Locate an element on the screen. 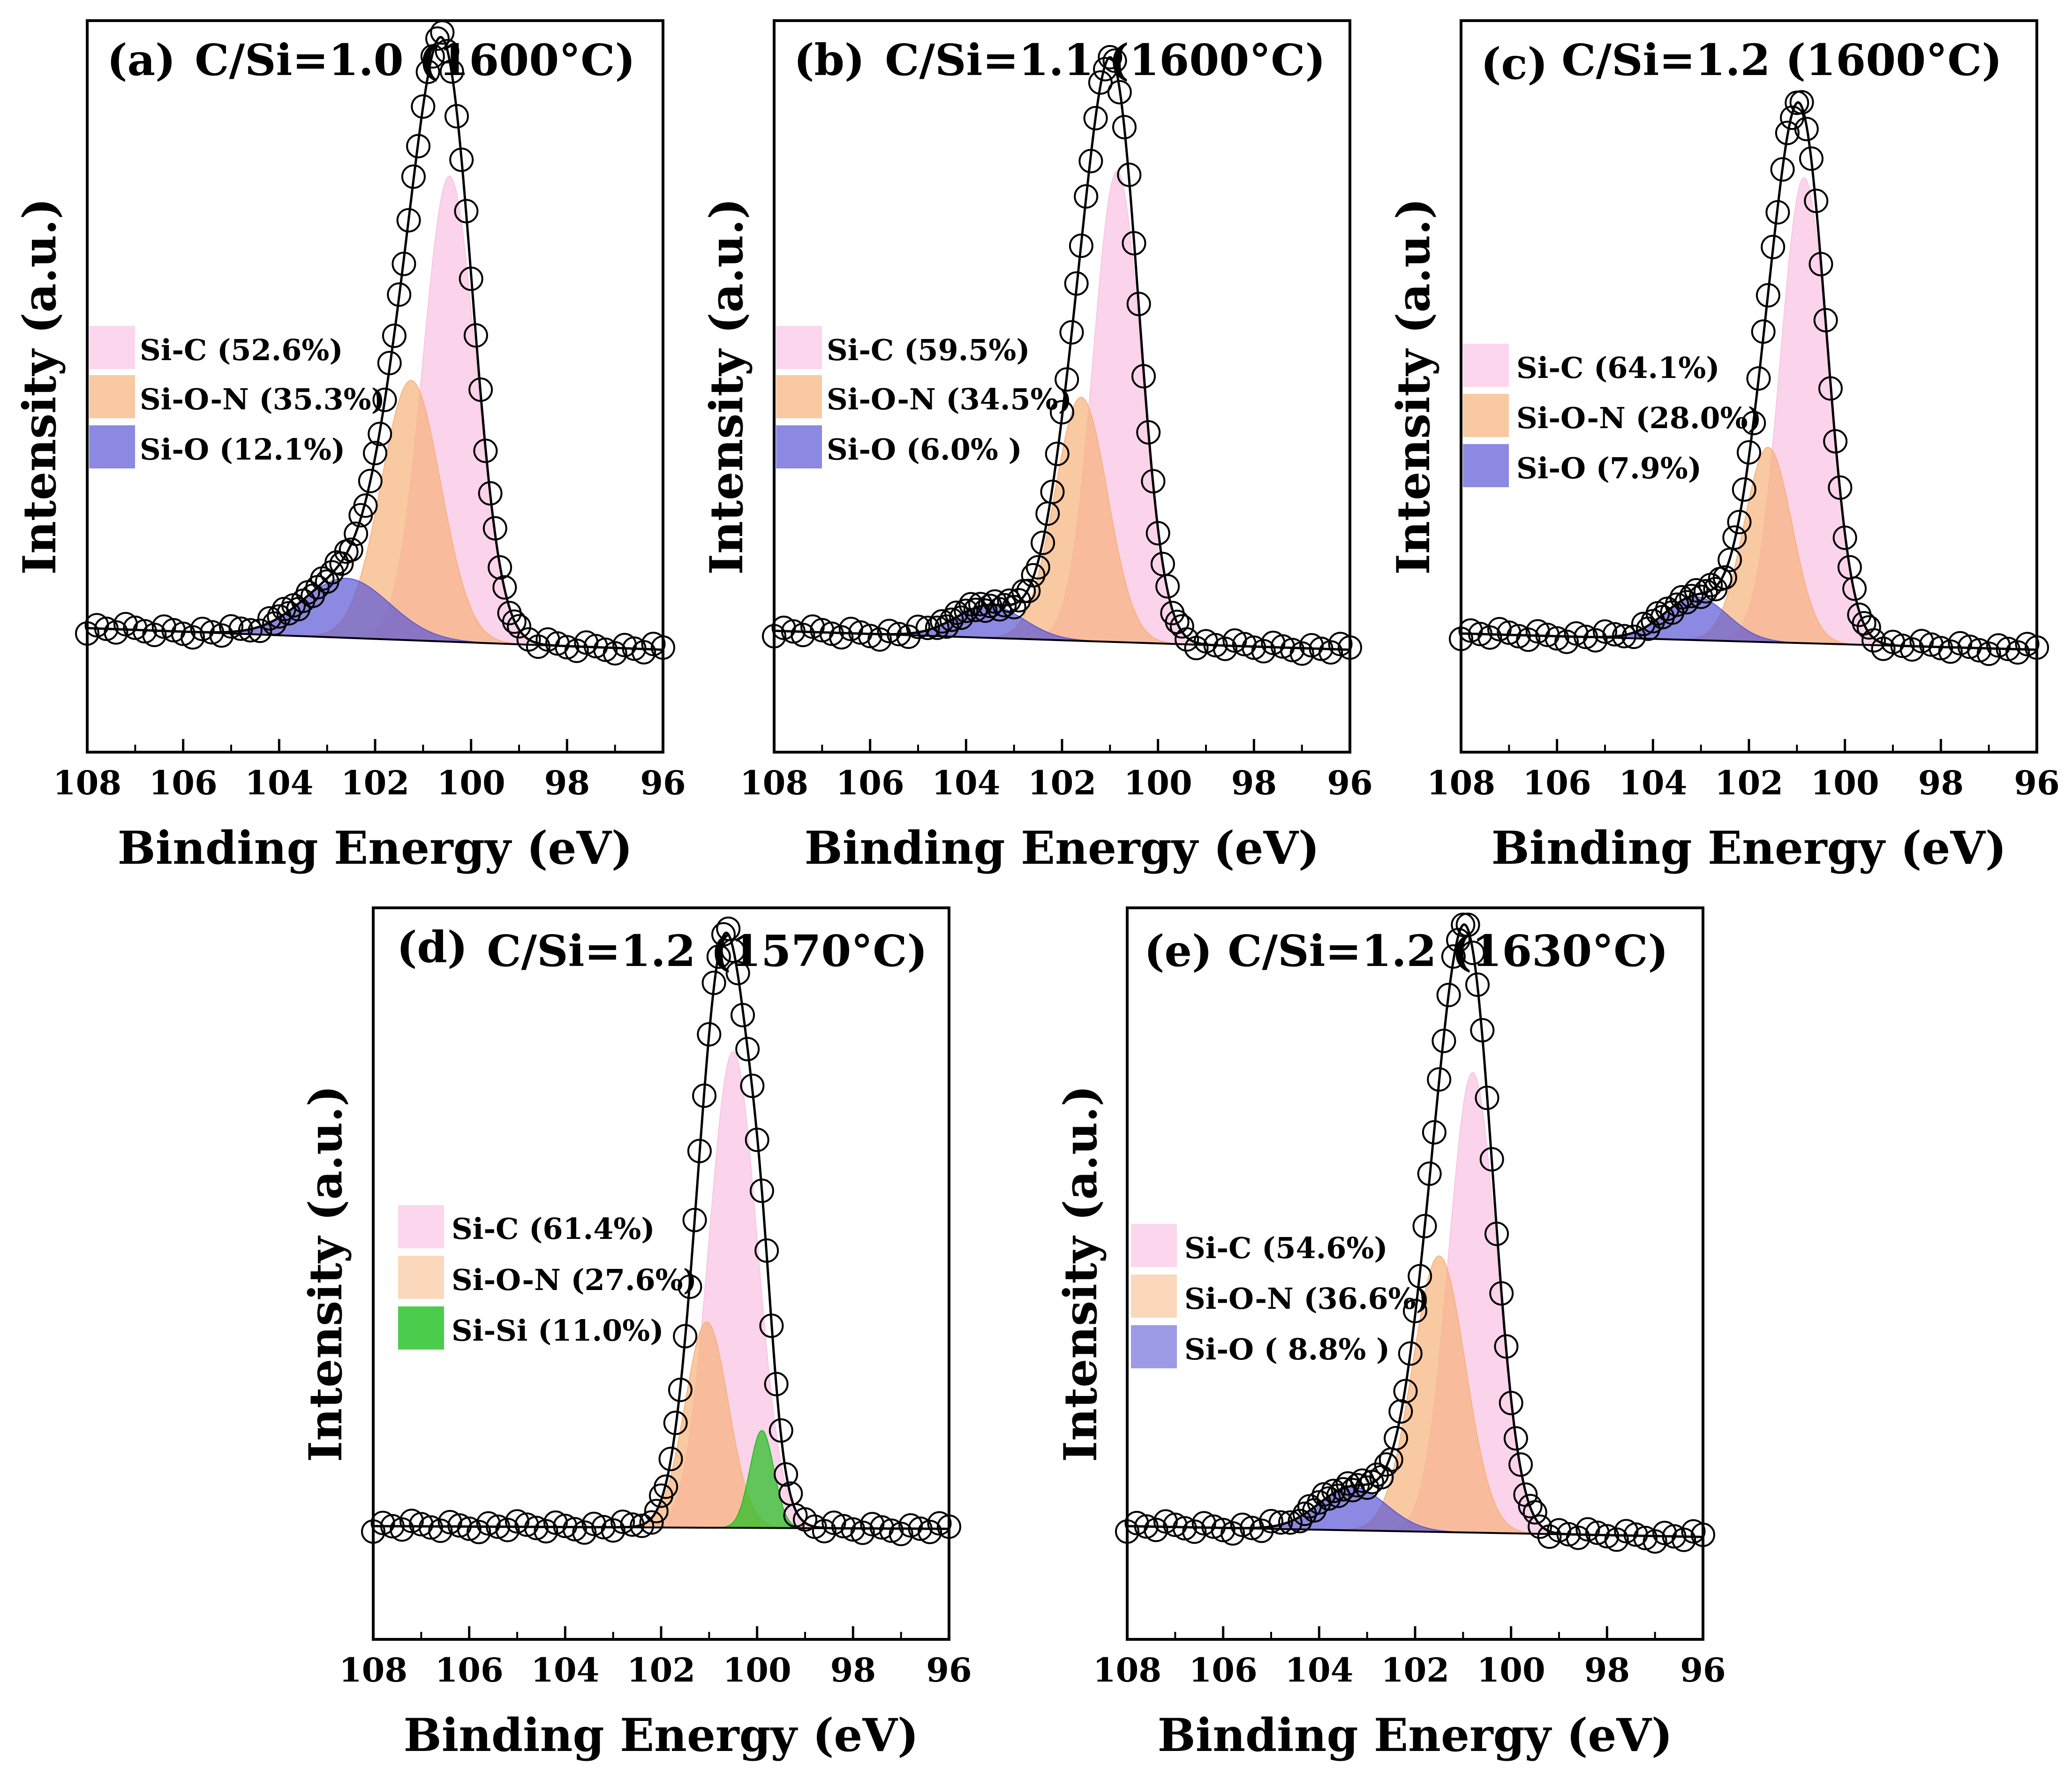  panel-e-legend-swatch-si-c is located at coordinates (1154, 1245).